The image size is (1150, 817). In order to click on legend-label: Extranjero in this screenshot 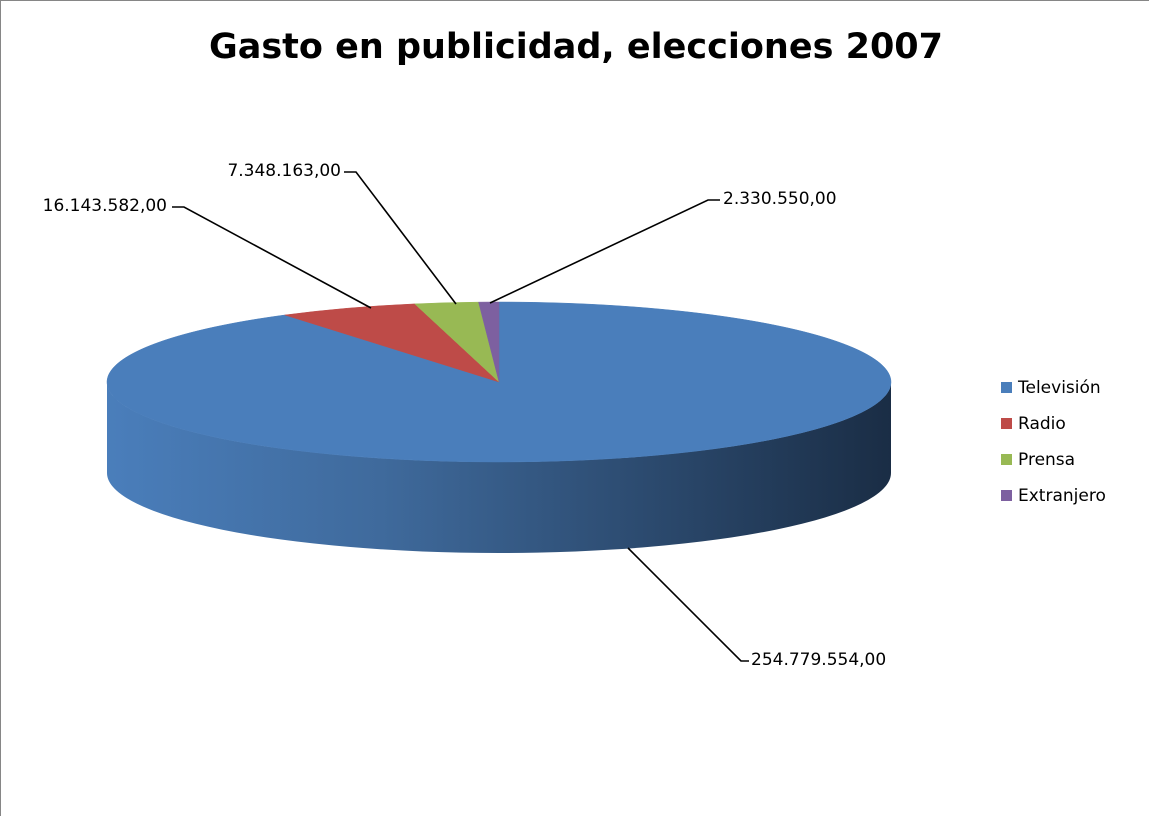, I will do `click(1062, 496)`.